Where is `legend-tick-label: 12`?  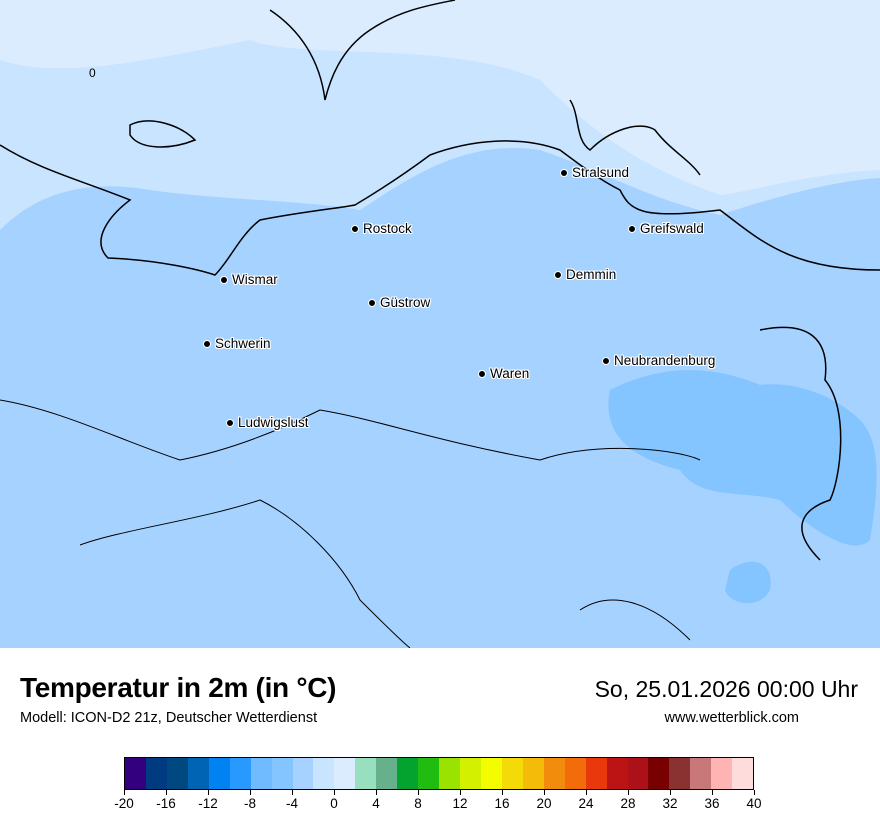
legend-tick-label: 12 is located at coordinates (460, 803).